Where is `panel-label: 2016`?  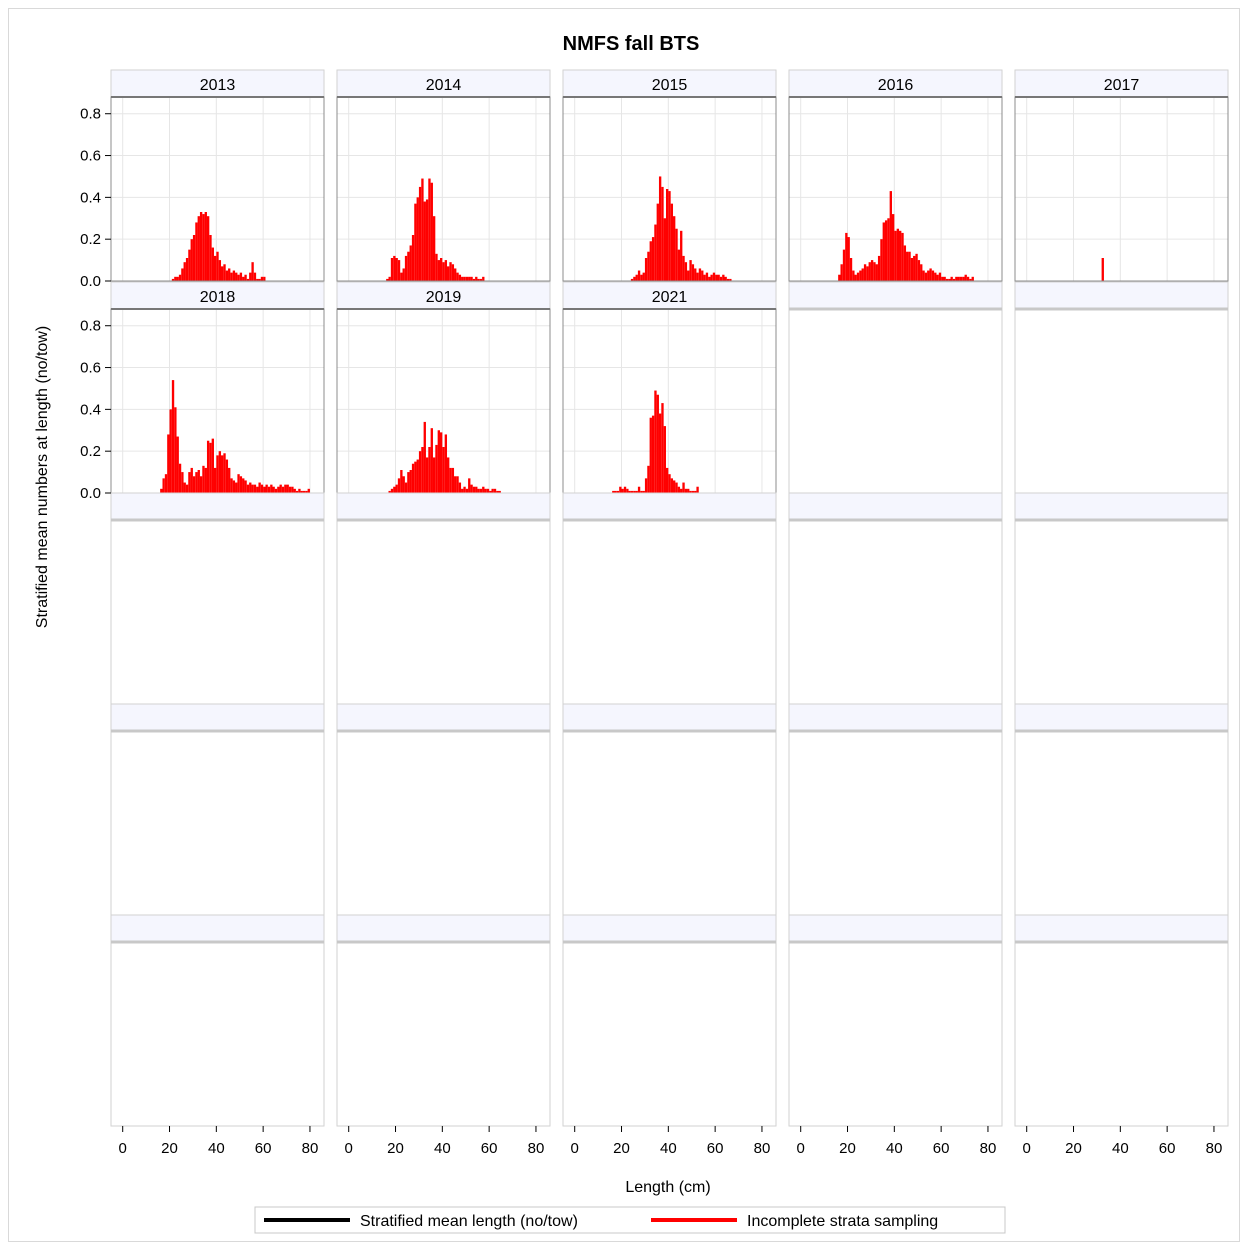 panel-label: 2016 is located at coordinates (896, 85).